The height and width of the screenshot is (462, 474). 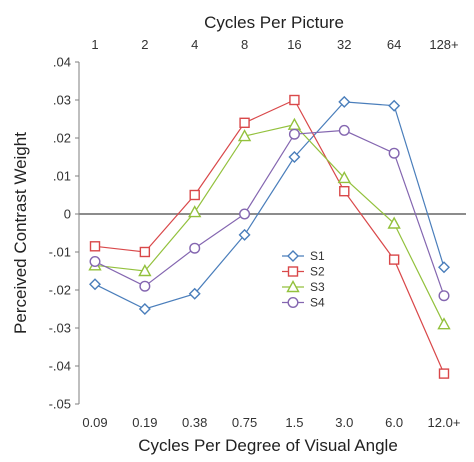 I want to click on y-axis-title: Perceived Contrast Weight, so click(x=20, y=233).